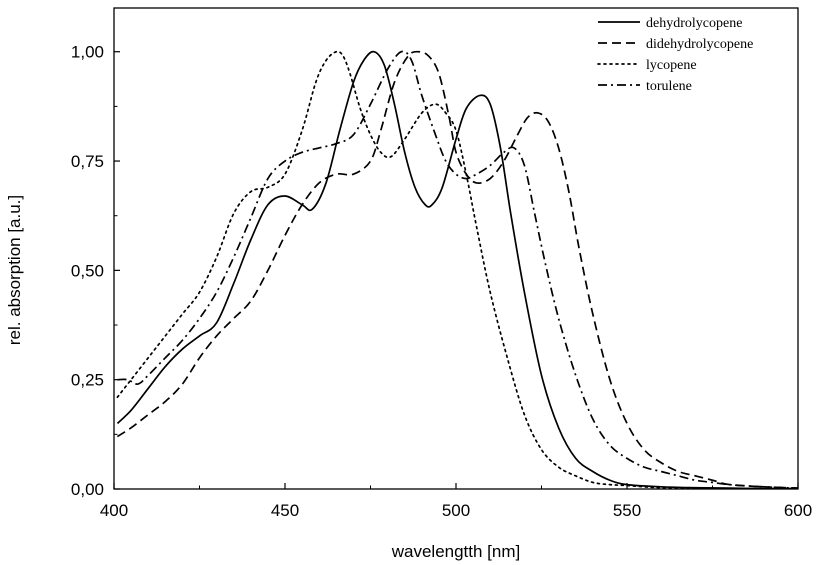 The image size is (824, 565). What do you see at coordinates (285, 510) in the screenshot?
I see `x-tick-label: 450` at bounding box center [285, 510].